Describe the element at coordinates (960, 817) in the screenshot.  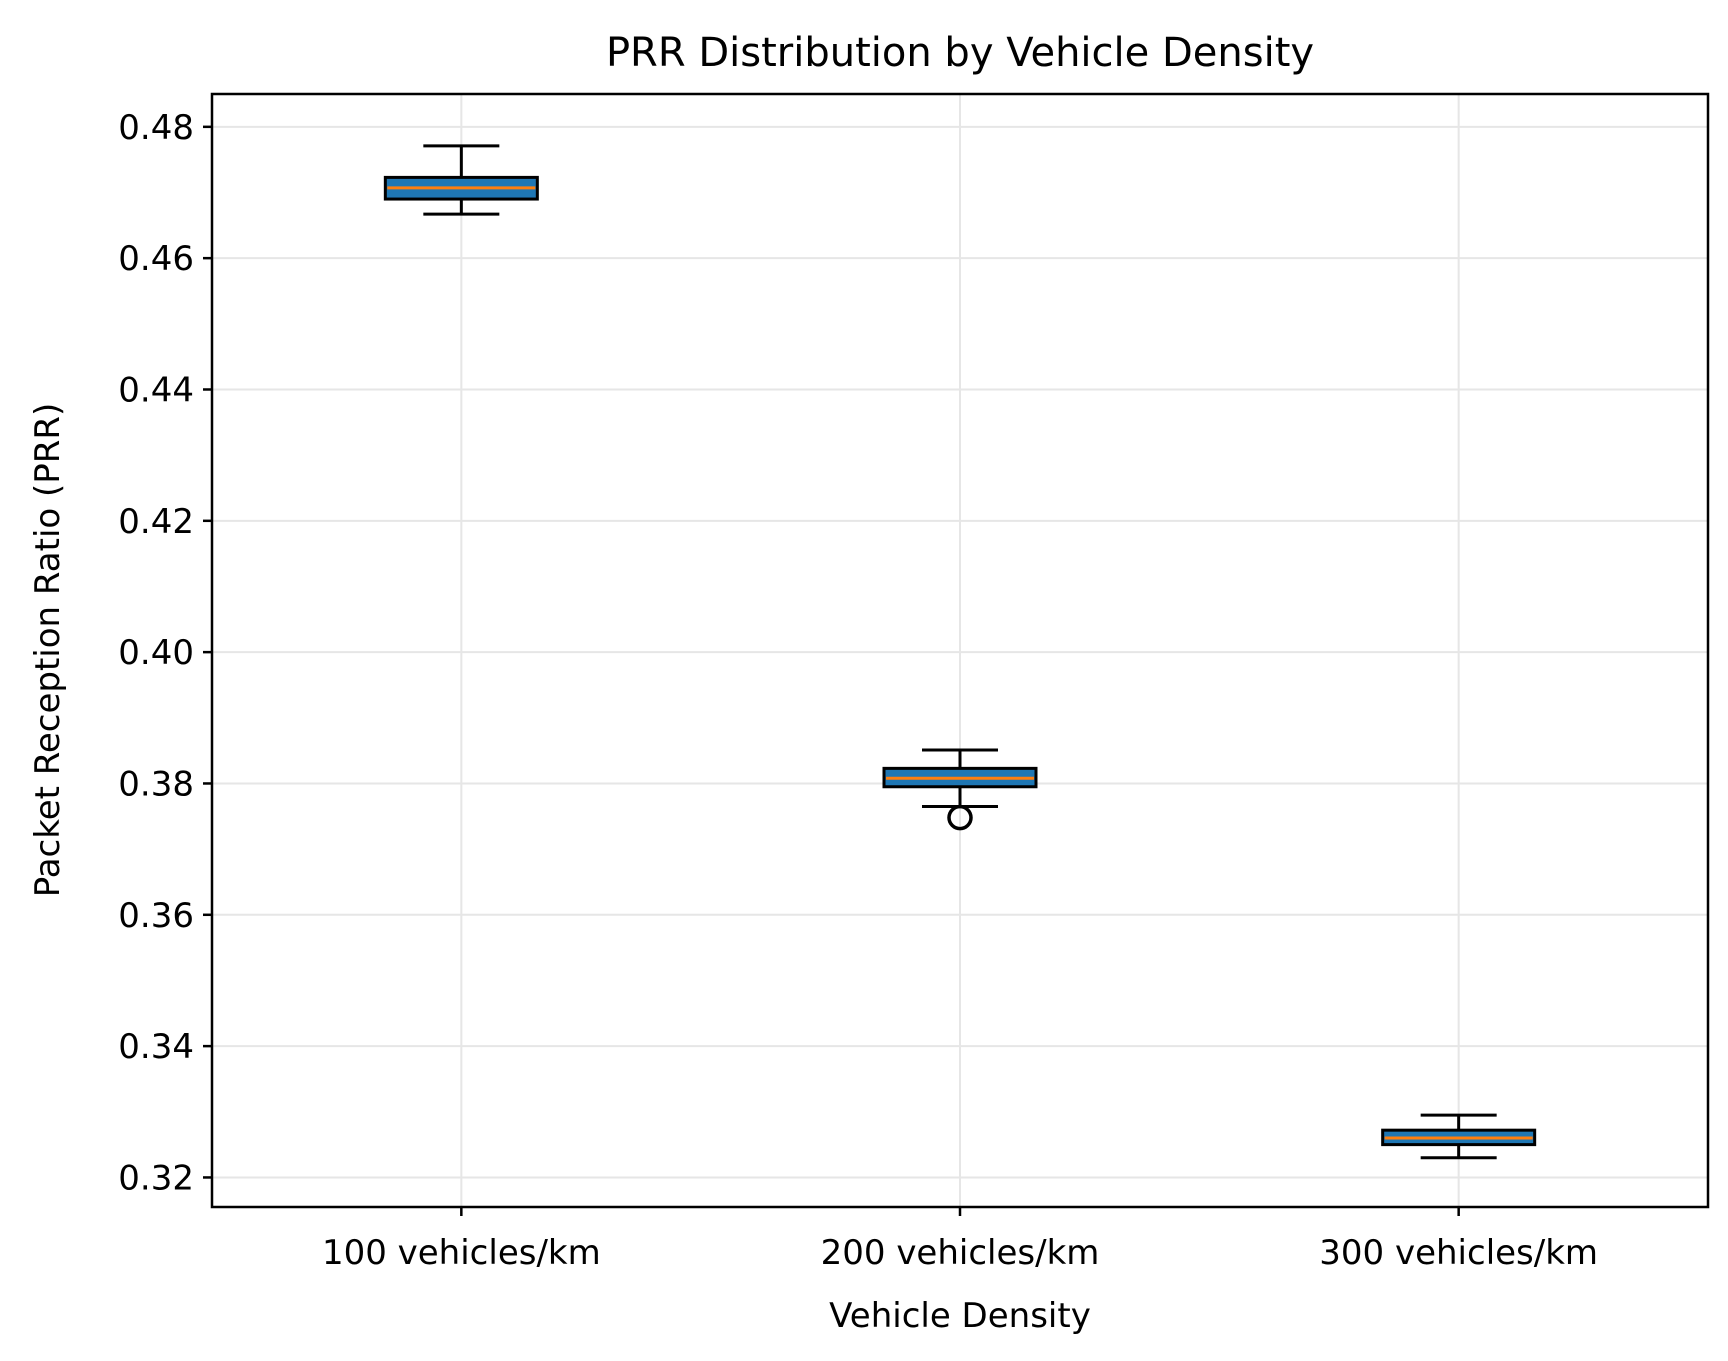
I see `outlier-point` at that location.